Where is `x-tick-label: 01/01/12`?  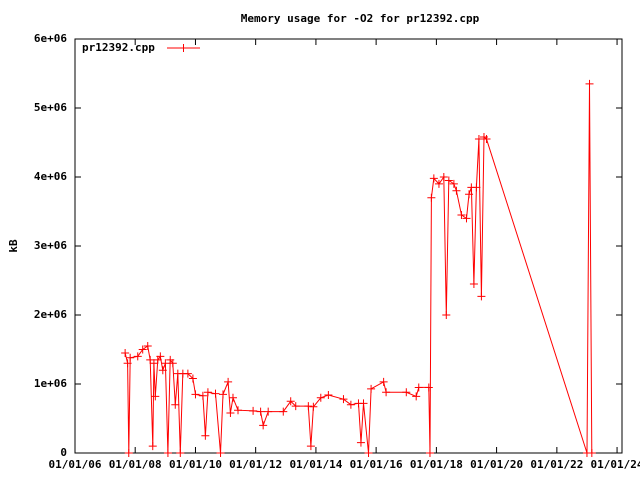 x-tick-label: 01/01/12 is located at coordinates (255, 464).